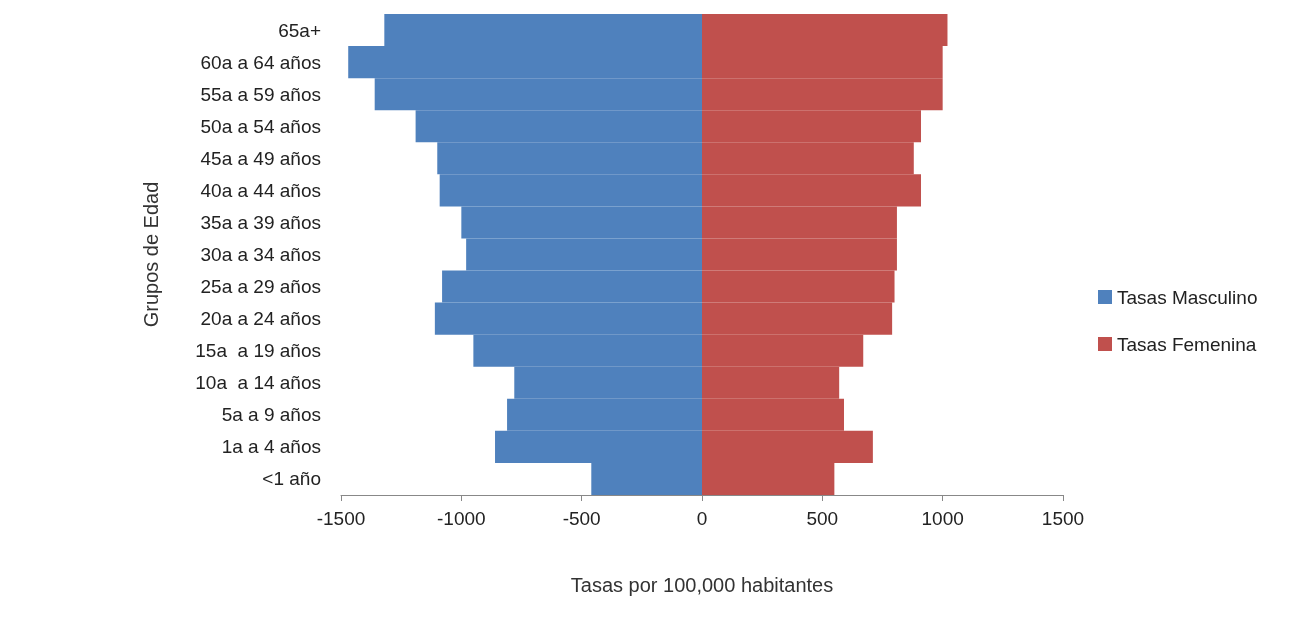 The image size is (1301, 641). I want to click on y-axis-title: Grupos de Edad, so click(151, 254).